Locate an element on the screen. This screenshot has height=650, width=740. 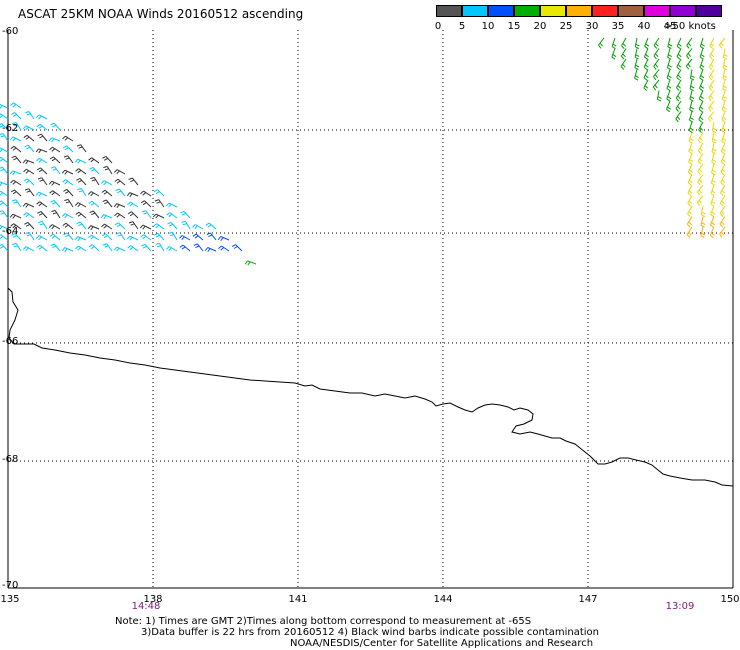
legend-label: 5 is located at coordinates (462, 26).